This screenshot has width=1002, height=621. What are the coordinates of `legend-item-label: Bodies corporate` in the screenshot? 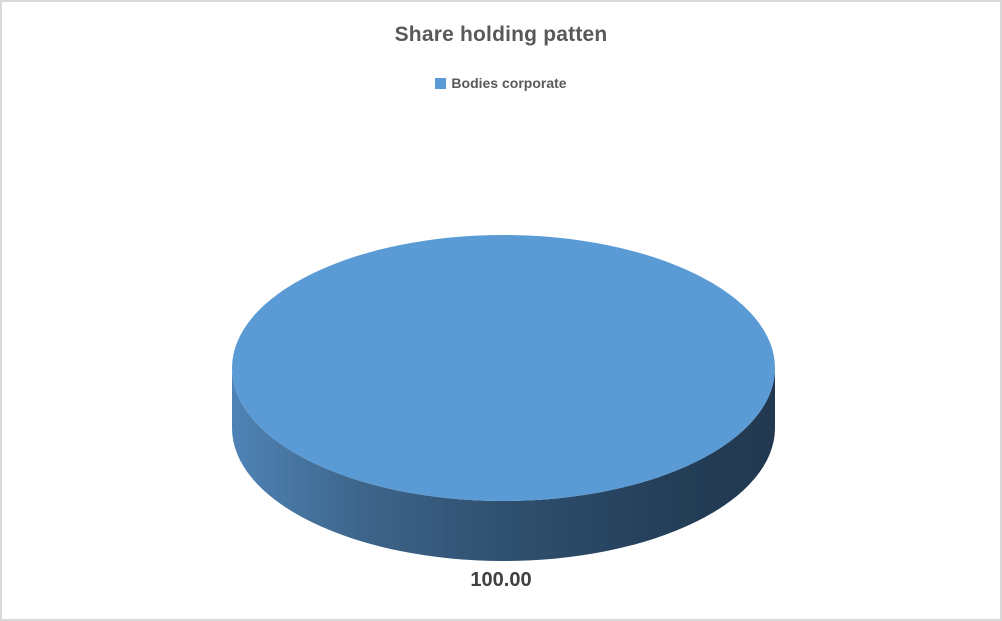 It's located at (509, 82).